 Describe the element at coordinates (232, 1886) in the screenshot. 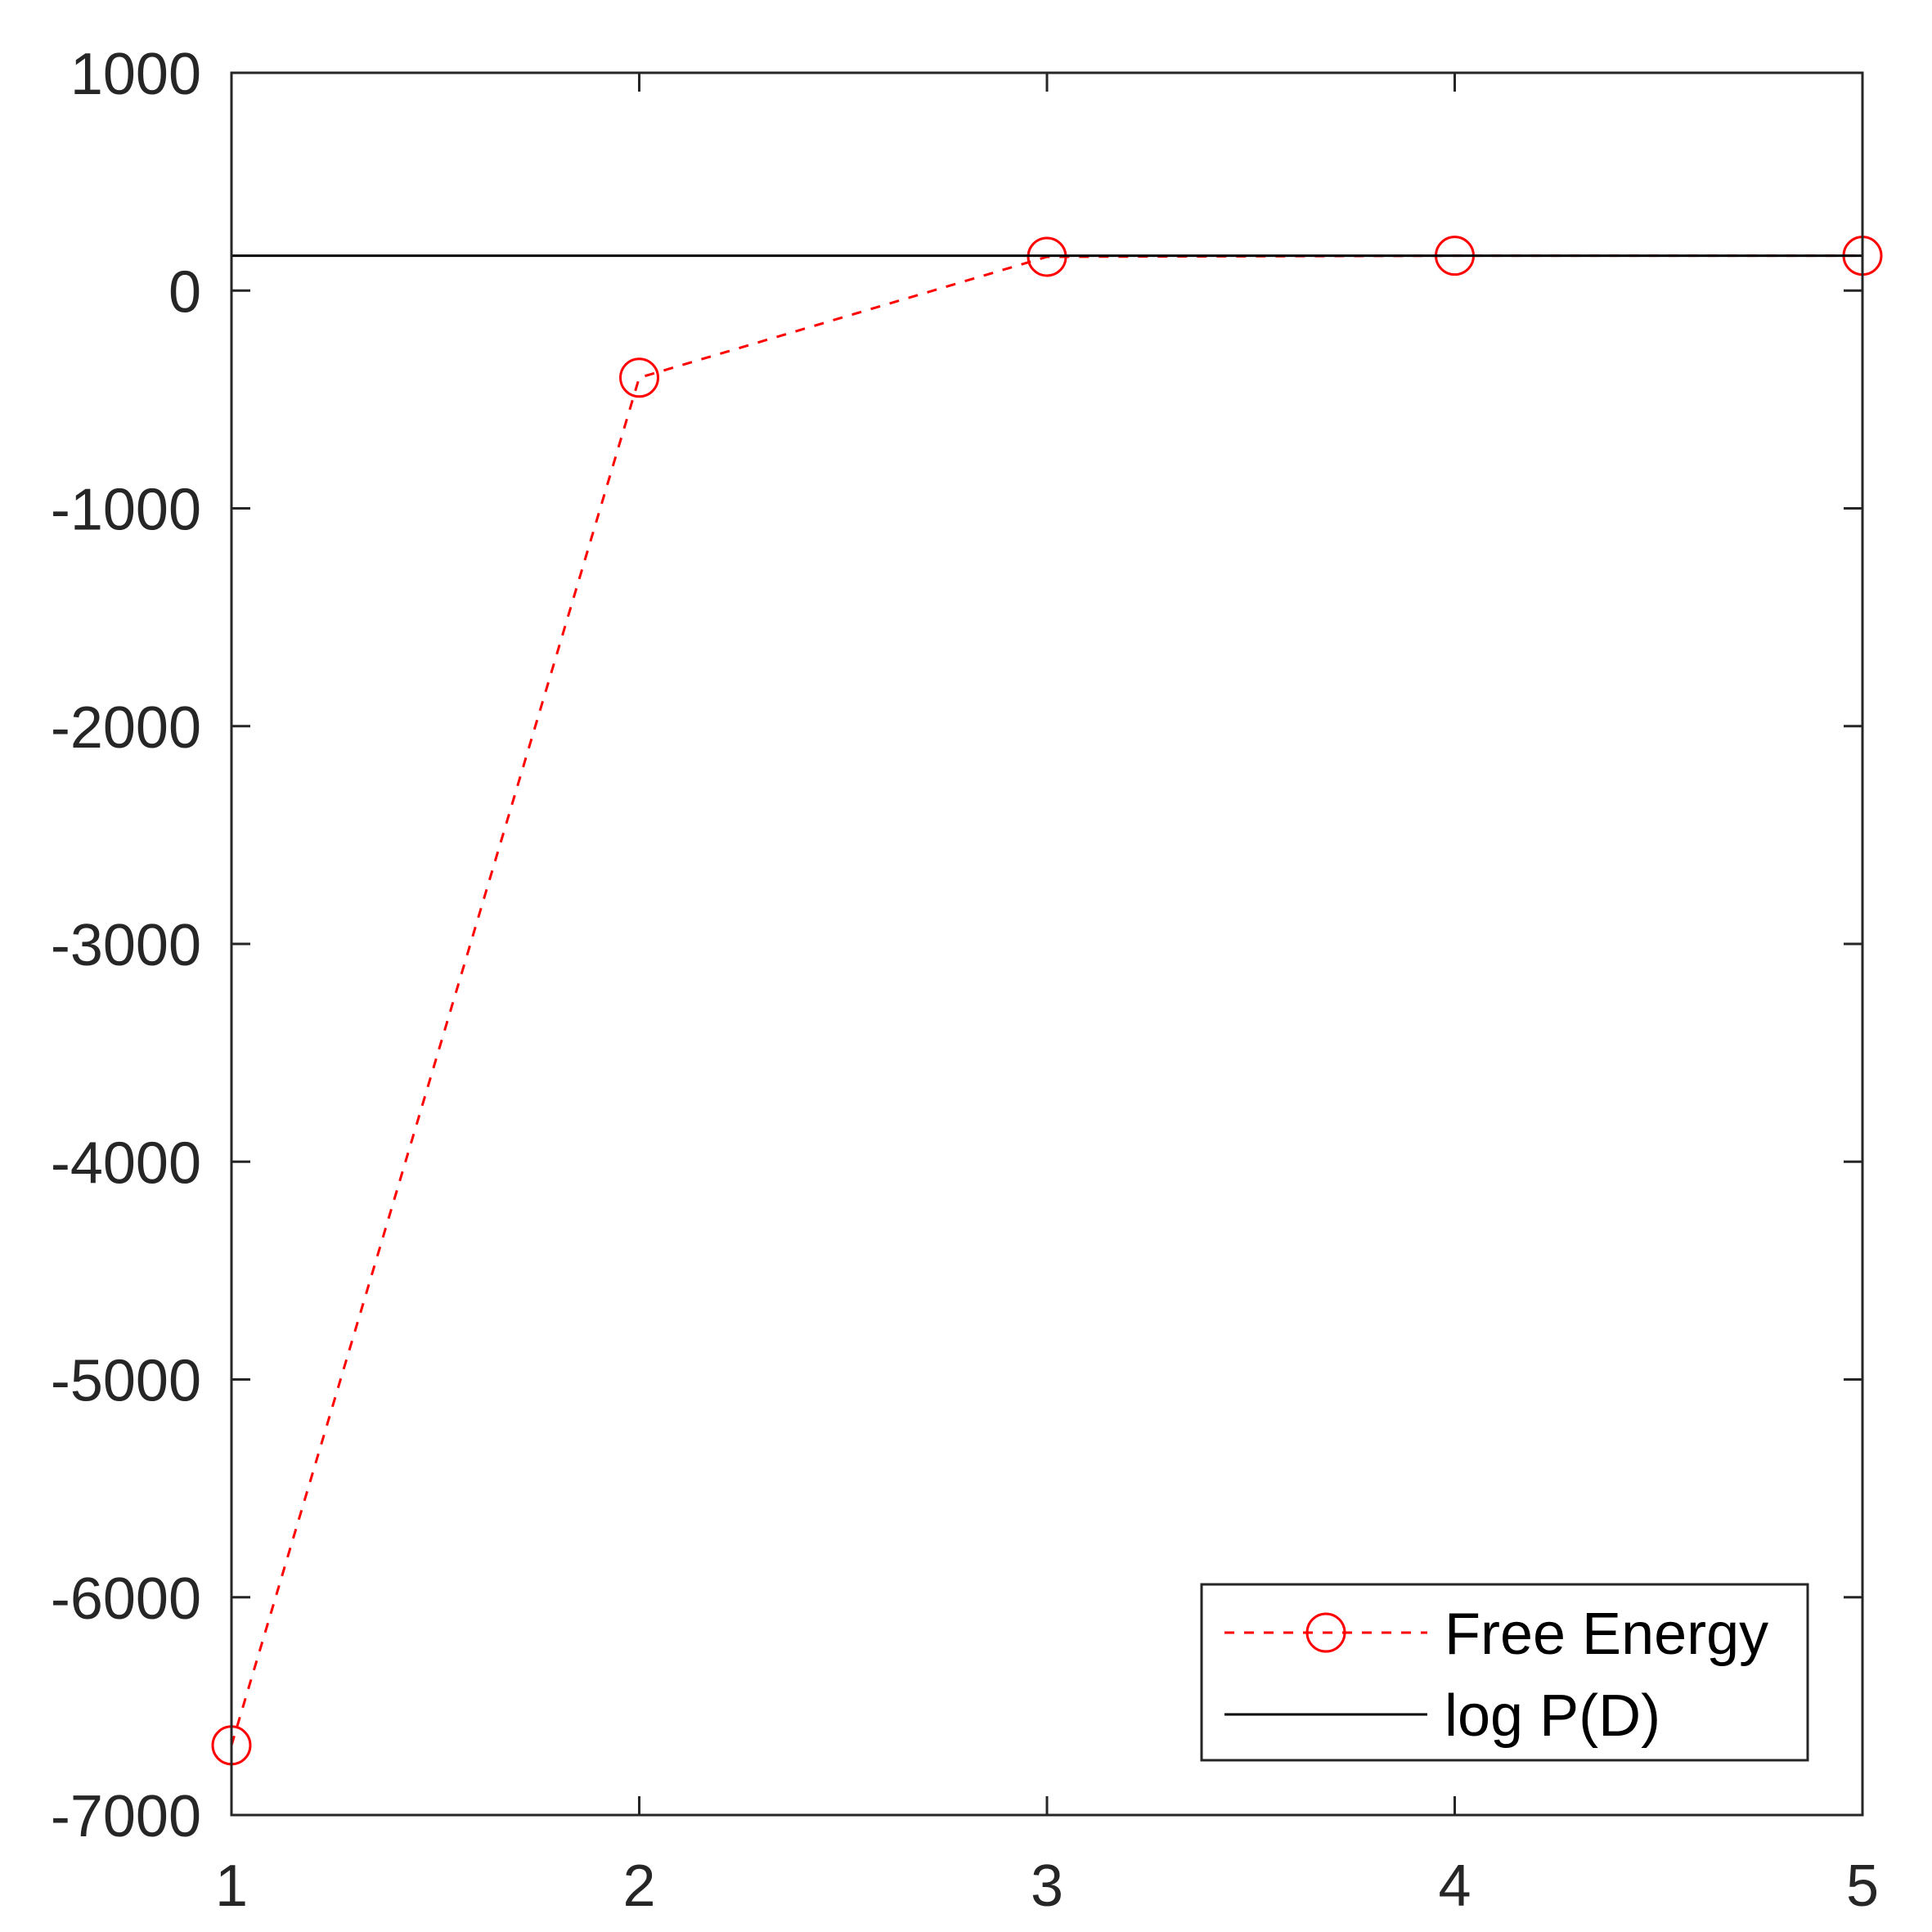

I see `x-tick-label-0: 1` at that location.